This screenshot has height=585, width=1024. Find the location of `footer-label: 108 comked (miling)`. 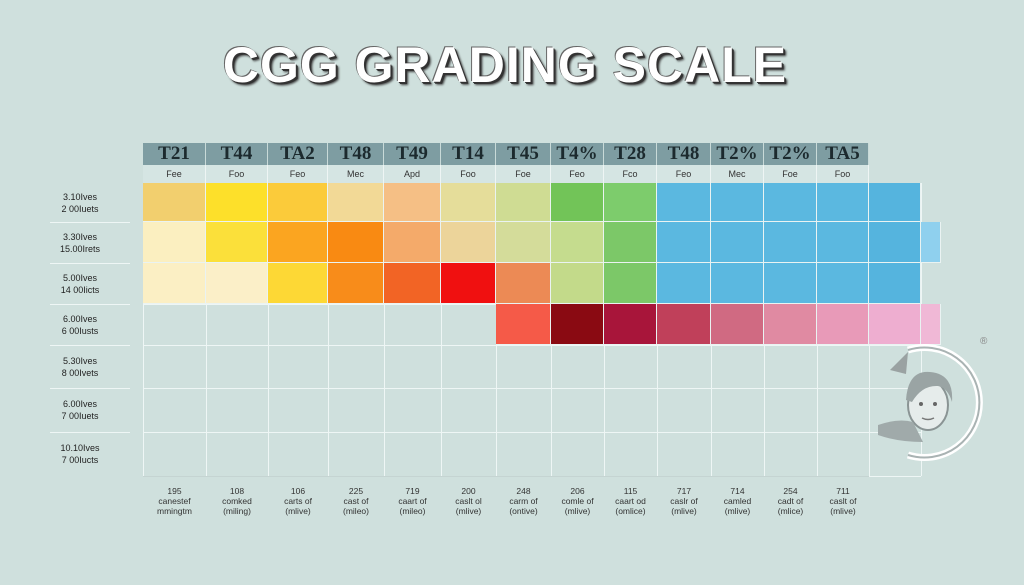

footer-label: 108 comked (miling) is located at coordinates (237, 501).